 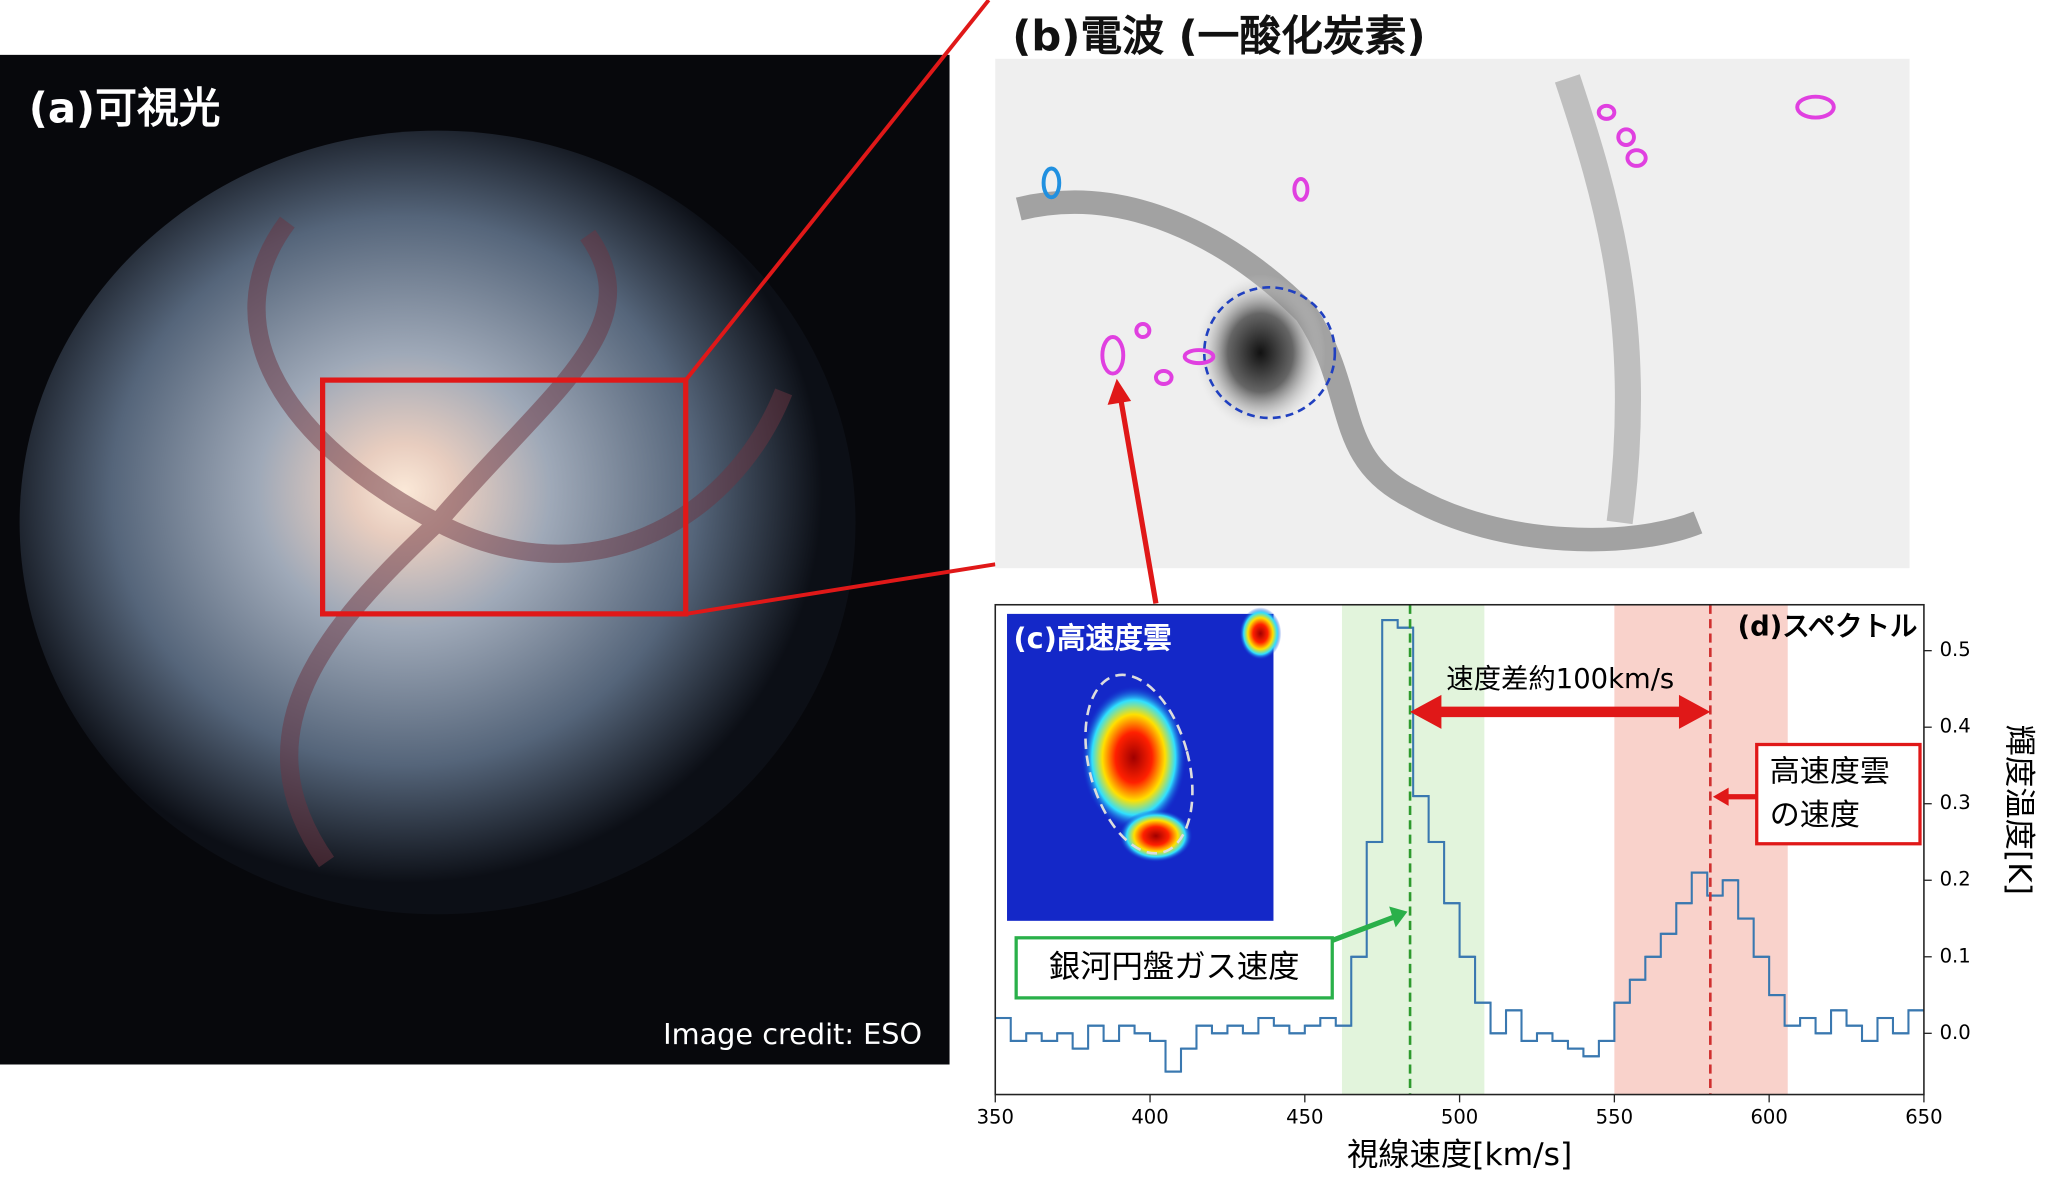 I want to click on x-tick-label: 500, so click(x=1459, y=1117).